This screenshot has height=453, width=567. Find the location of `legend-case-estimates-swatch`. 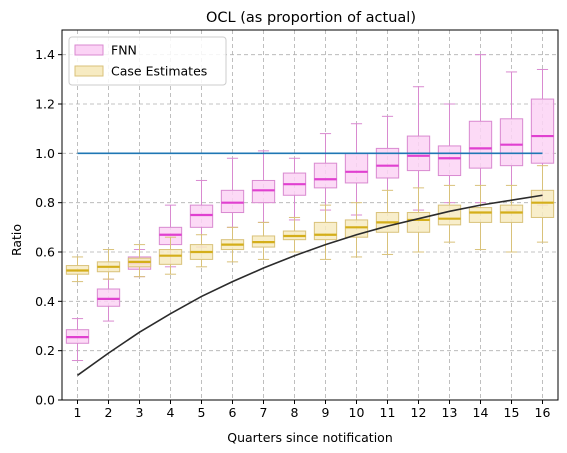

legend-case-estimates-swatch is located at coordinates (89, 71).